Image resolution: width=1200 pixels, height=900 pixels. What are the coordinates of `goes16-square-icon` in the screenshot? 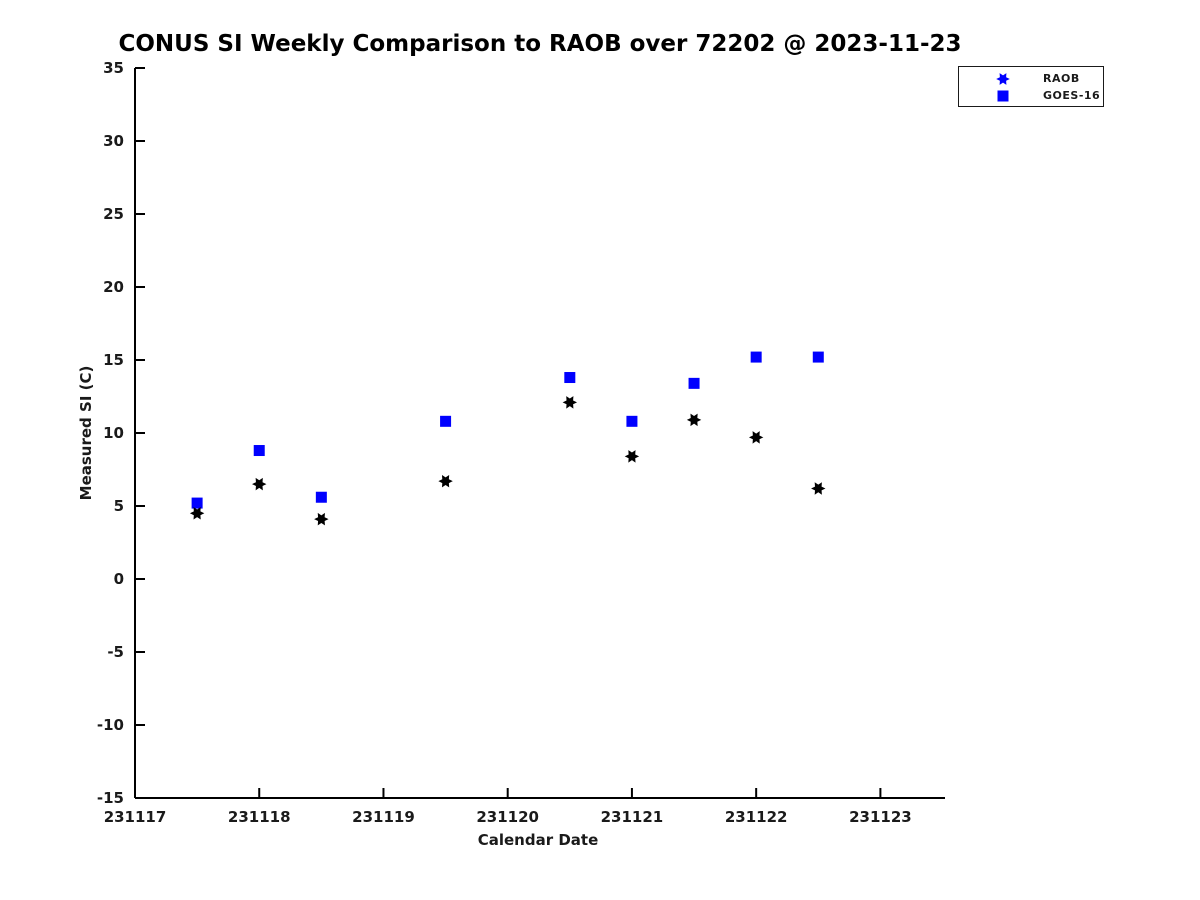 It's located at (1003, 96).